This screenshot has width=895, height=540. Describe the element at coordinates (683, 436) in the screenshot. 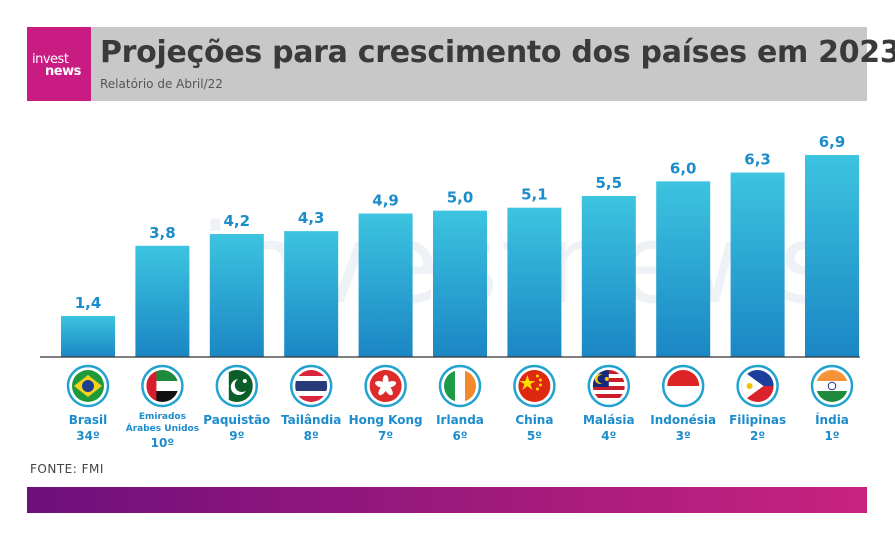

I see `rank-label-8: 3º` at that location.